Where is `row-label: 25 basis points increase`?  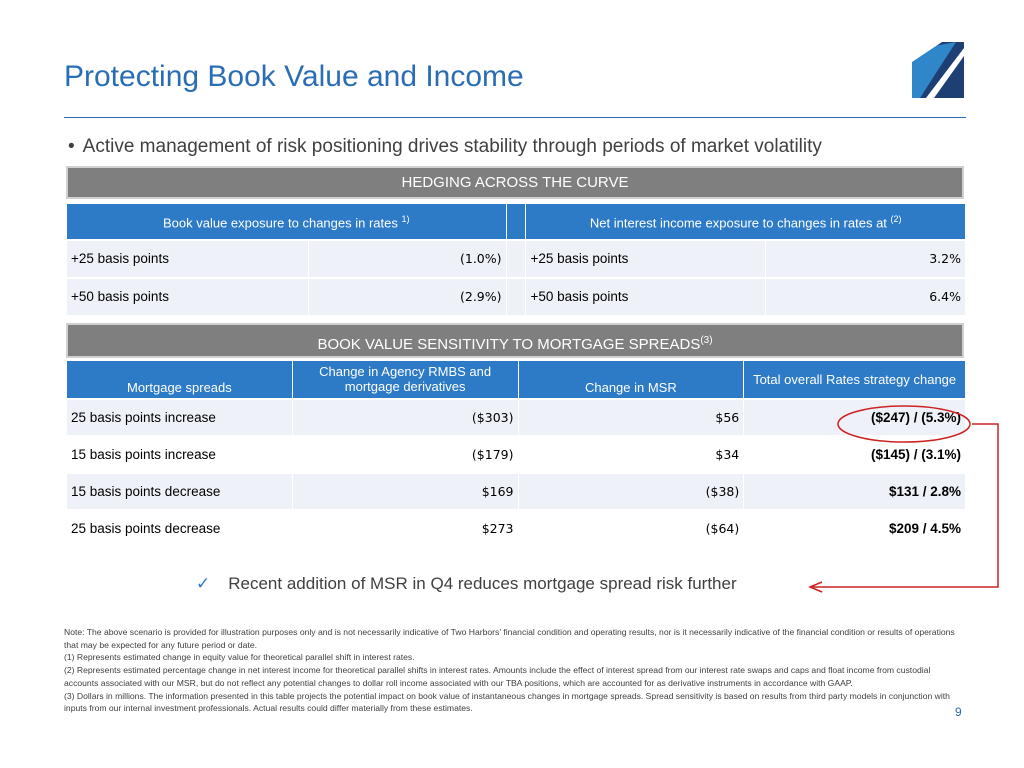 row-label: 25 basis points increase is located at coordinates (179, 417).